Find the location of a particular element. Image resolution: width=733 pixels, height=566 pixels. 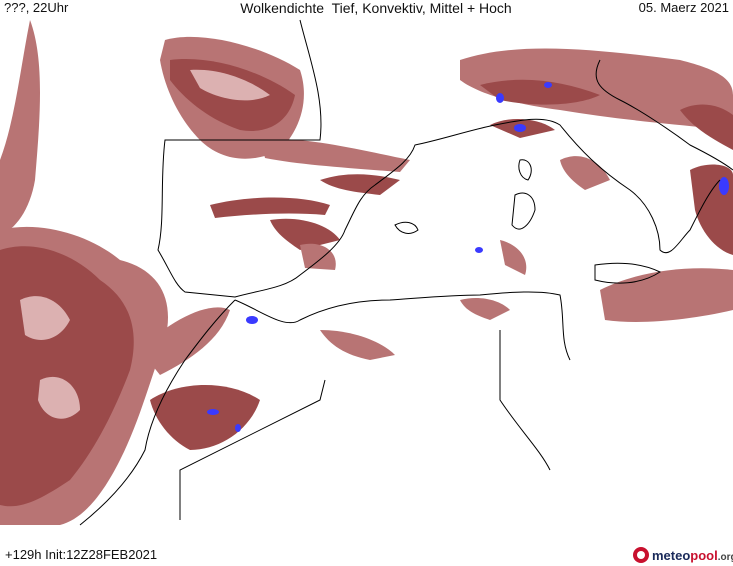

logo-text: meteo is located at coordinates (671, 555).